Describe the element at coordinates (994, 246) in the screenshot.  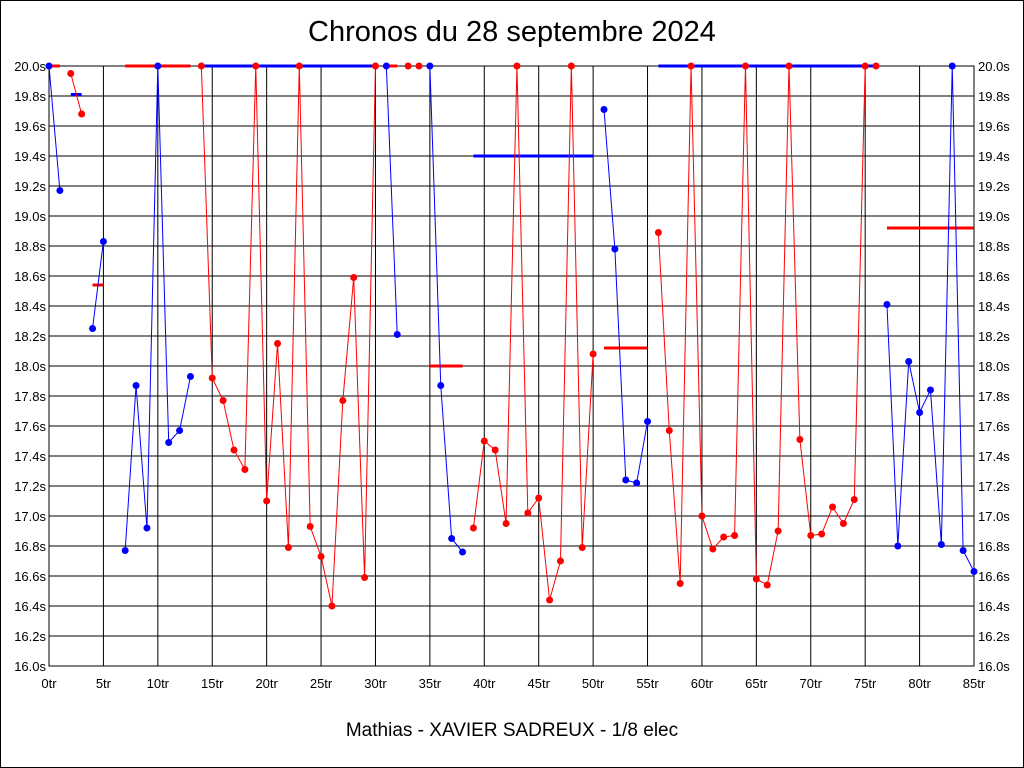
I see `y-tick-label-right: 18.8s` at that location.